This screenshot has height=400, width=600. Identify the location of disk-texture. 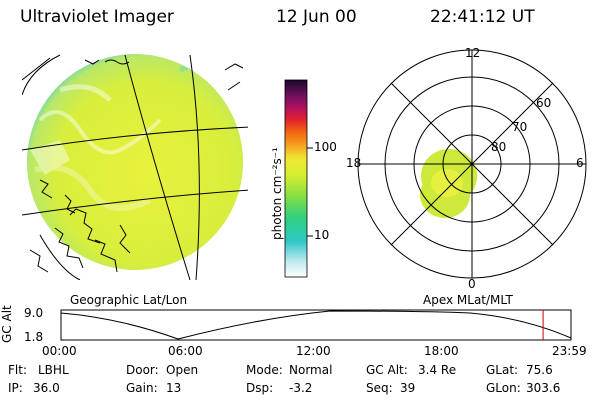
(123, 137).